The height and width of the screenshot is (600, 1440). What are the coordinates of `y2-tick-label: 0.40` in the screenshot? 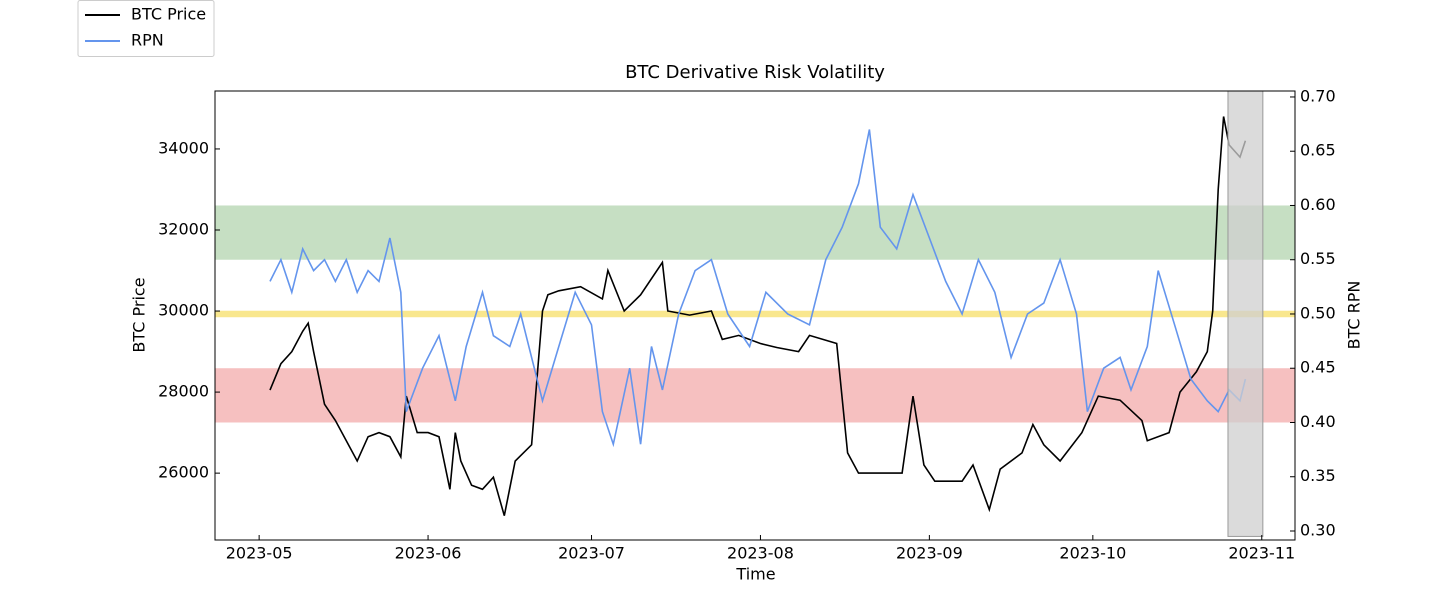 It's located at (1318, 421).